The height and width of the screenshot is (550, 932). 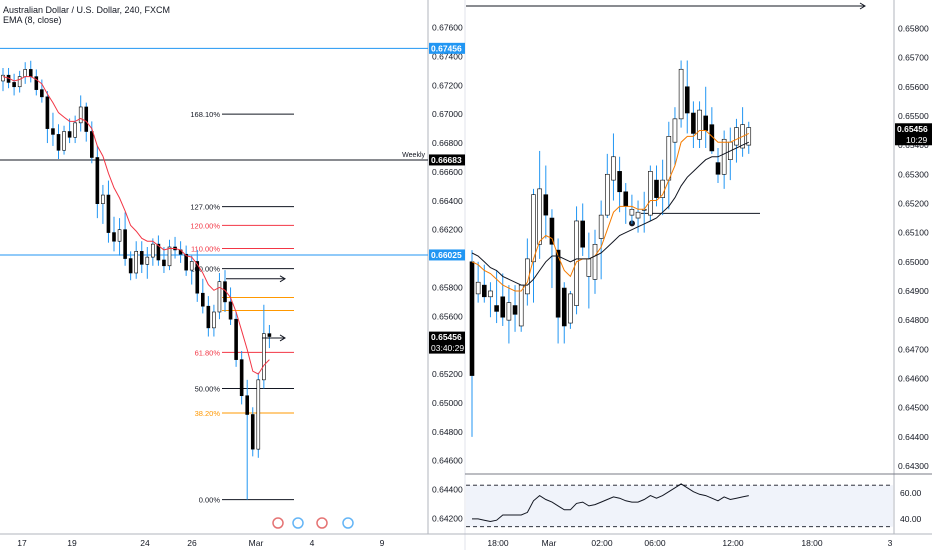 What do you see at coordinates (913, 262) in the screenshot?
I see `right-y-tick-label: 0.65000` at bounding box center [913, 262].